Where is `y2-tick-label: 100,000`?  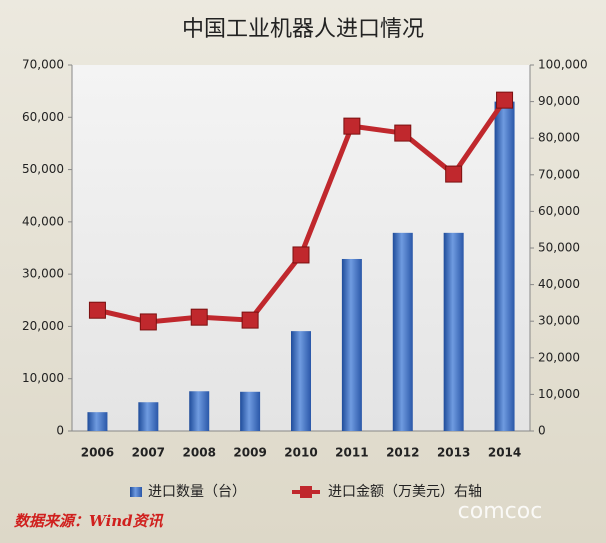
y2-tick-label: 100,000 is located at coordinates (563, 65).